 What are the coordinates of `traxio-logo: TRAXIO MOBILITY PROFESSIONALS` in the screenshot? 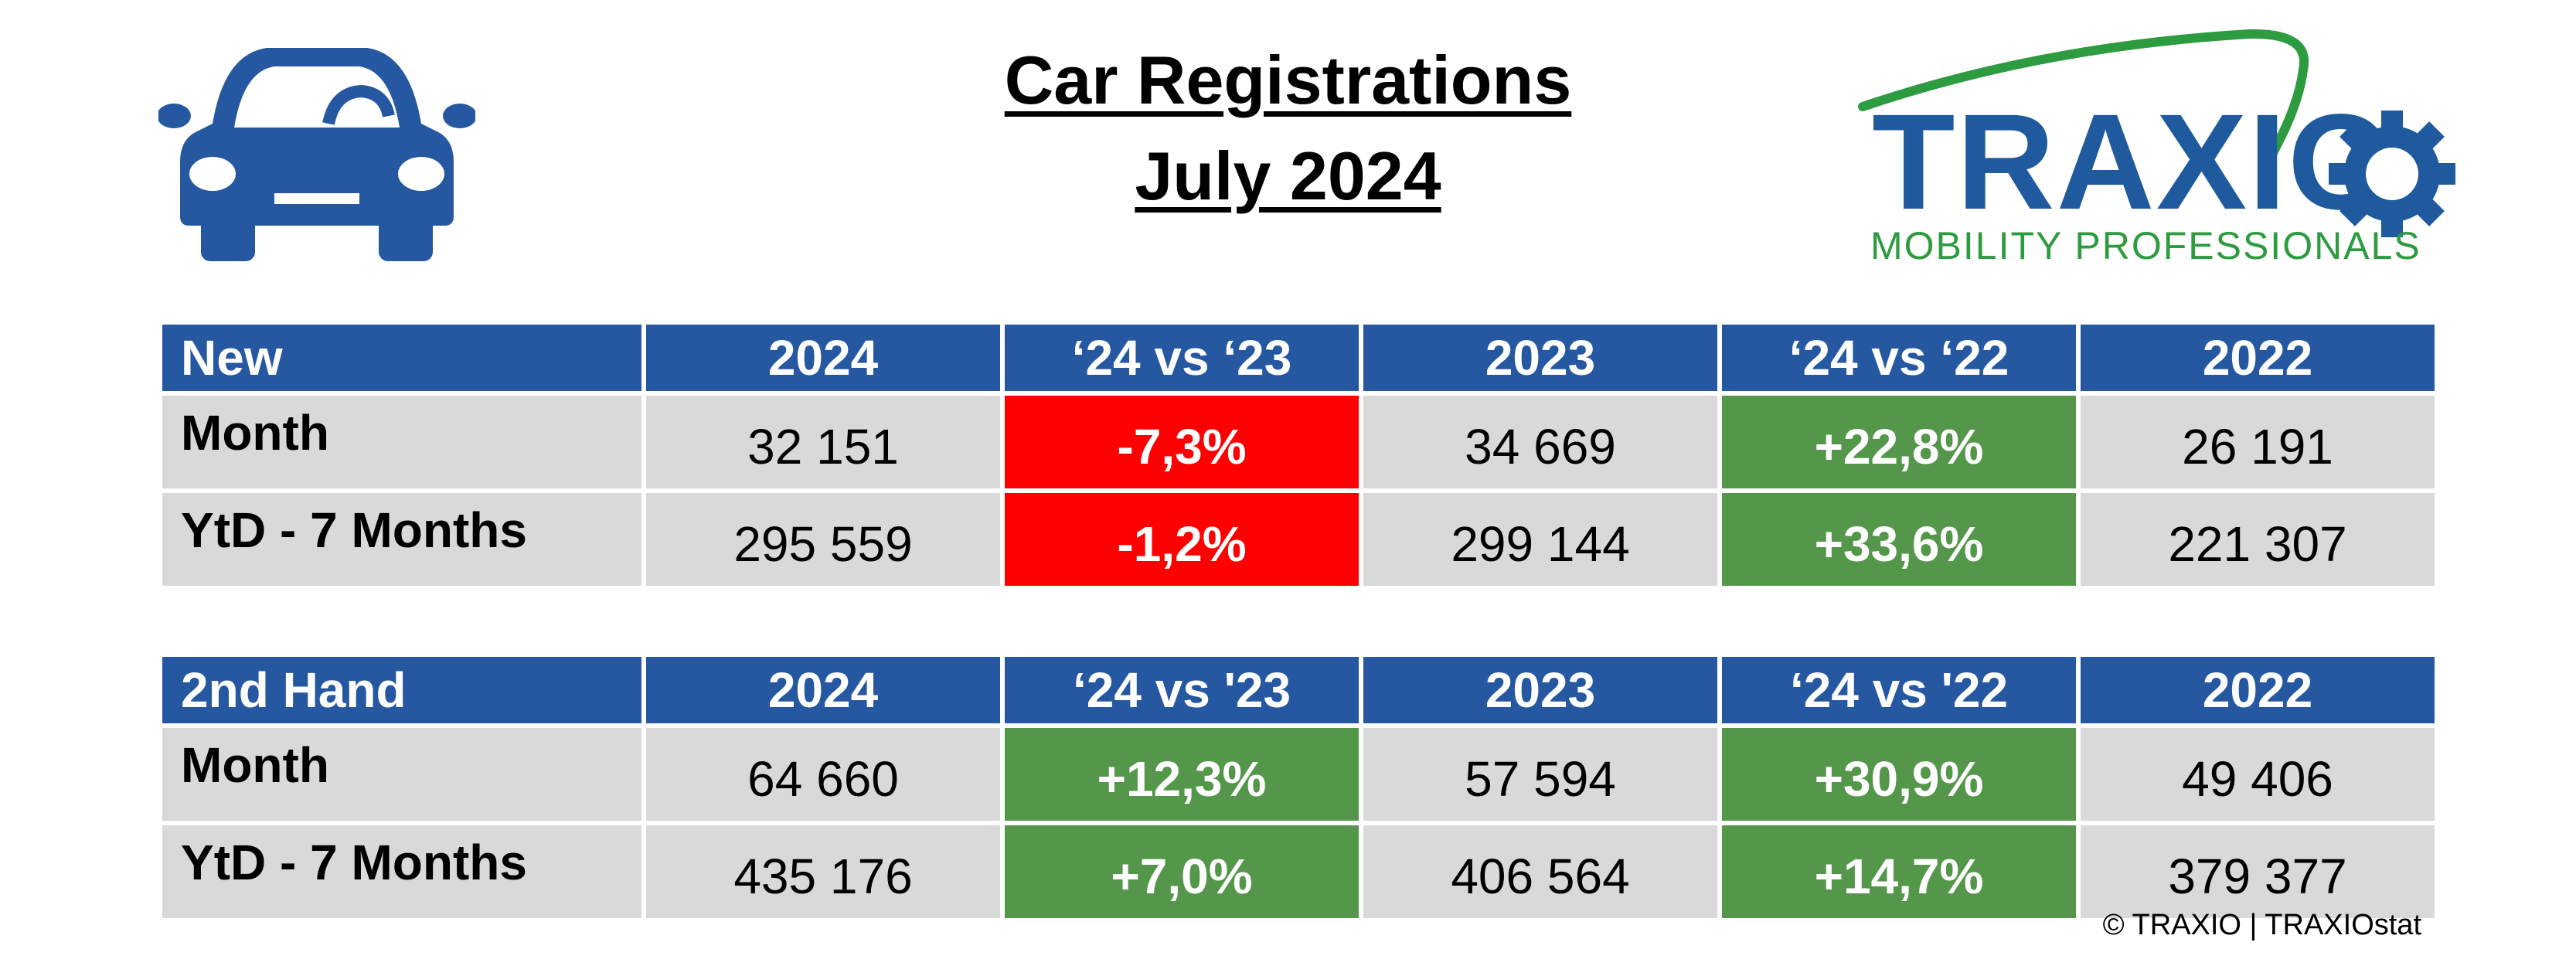 It's located at (2156, 146).